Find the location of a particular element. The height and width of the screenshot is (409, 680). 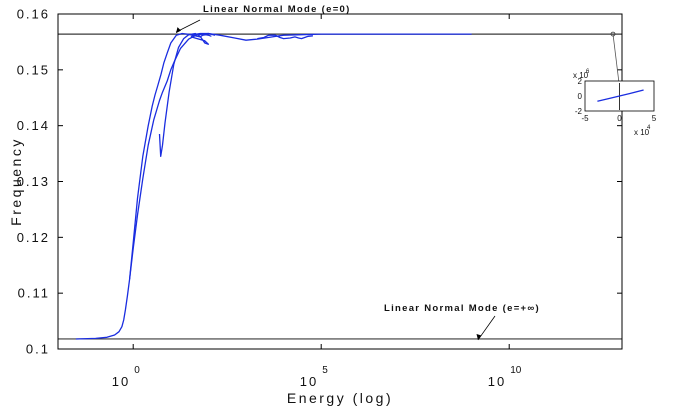

y-tick-label: 0.12 is located at coordinates (33, 237).